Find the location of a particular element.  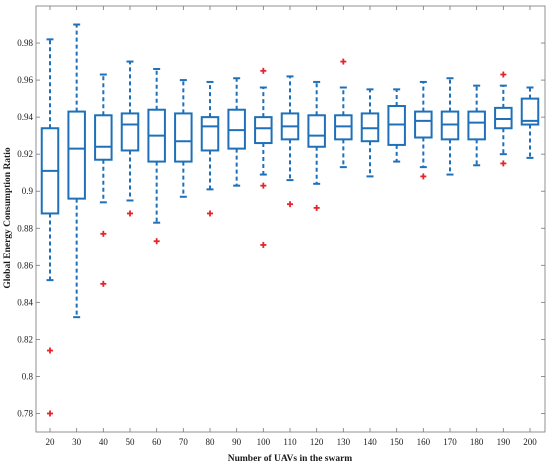

x-tick-label: 170 is located at coordinates (450, 442).